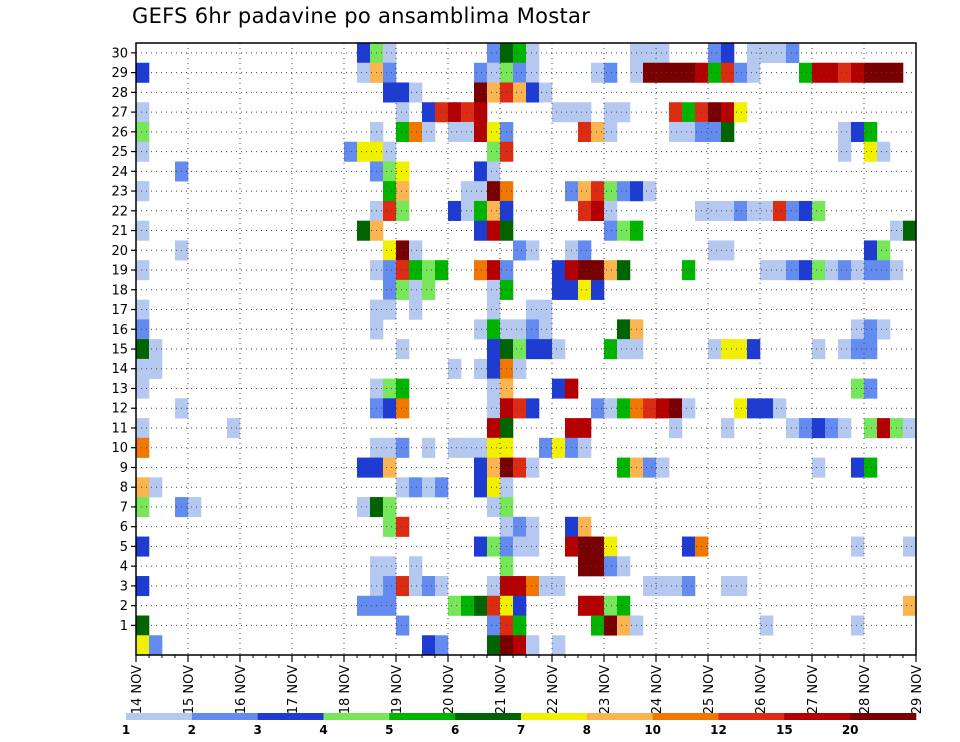  I want to click on heatmap-cell-m26-t20, so click(403, 132).